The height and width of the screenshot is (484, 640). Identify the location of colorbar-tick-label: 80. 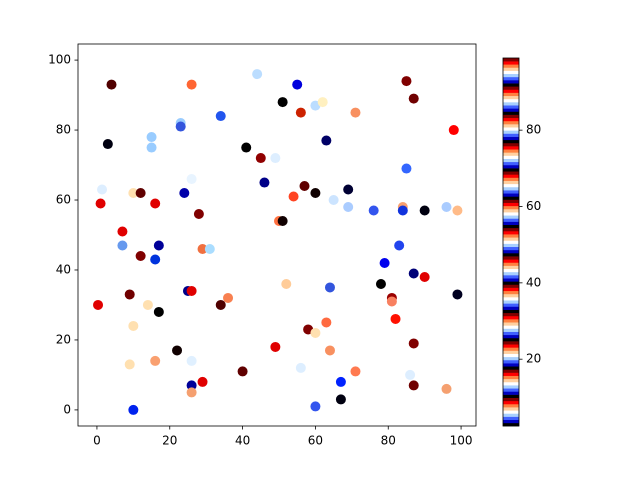
(533, 130).